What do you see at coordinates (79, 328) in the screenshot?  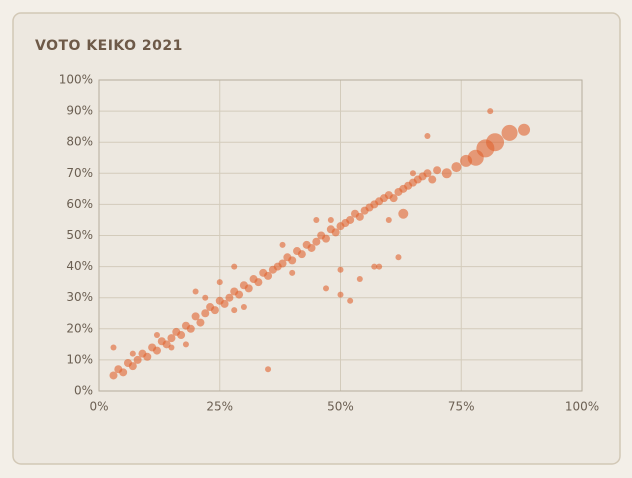 I see `y-tick-label: 20%` at bounding box center [79, 328].